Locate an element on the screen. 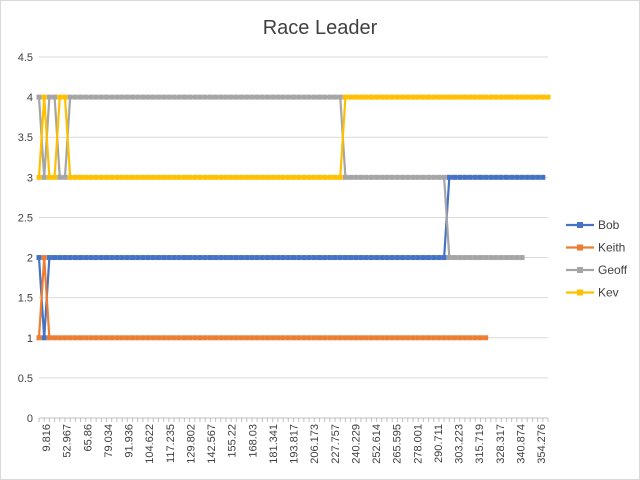 Image resolution: width=640 pixels, height=480 pixels. x-tick-label: 155.22 is located at coordinates (233, 441).